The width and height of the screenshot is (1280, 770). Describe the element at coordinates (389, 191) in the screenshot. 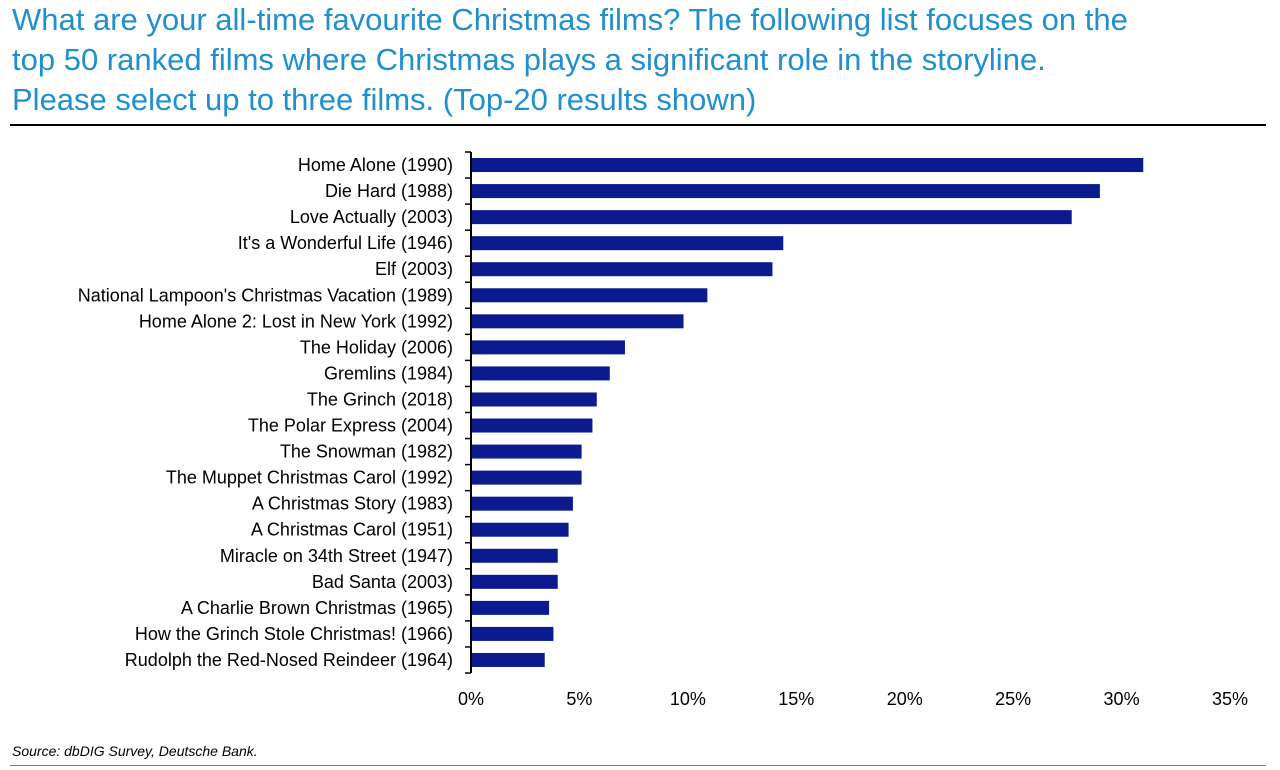

I see `category-label: Die Hard (1988)` at that location.